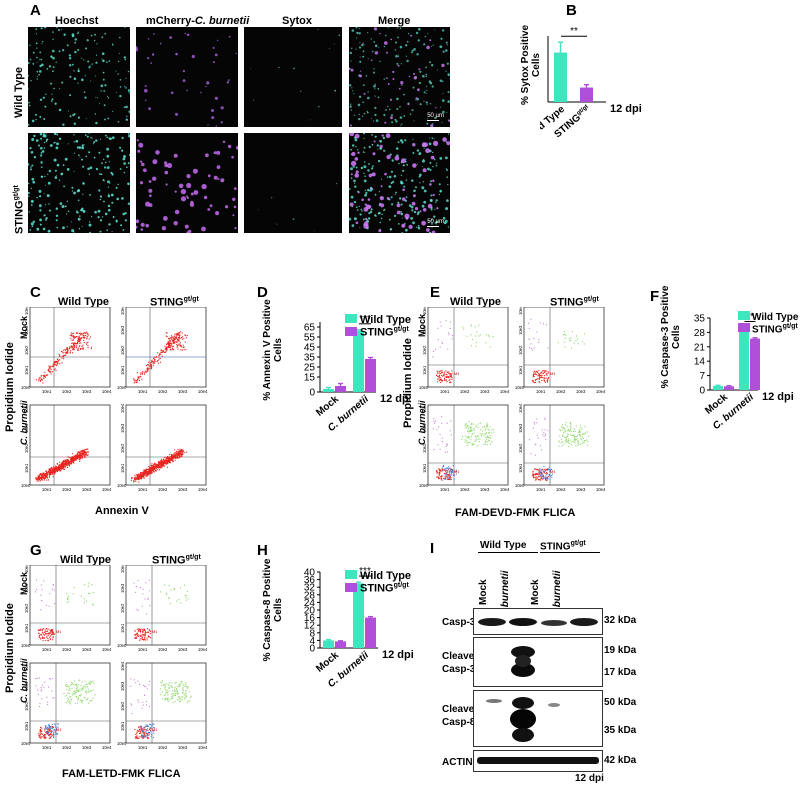 This screenshot has height=788, width=800. I want to click on legend-swatch-wt, so click(744, 315).